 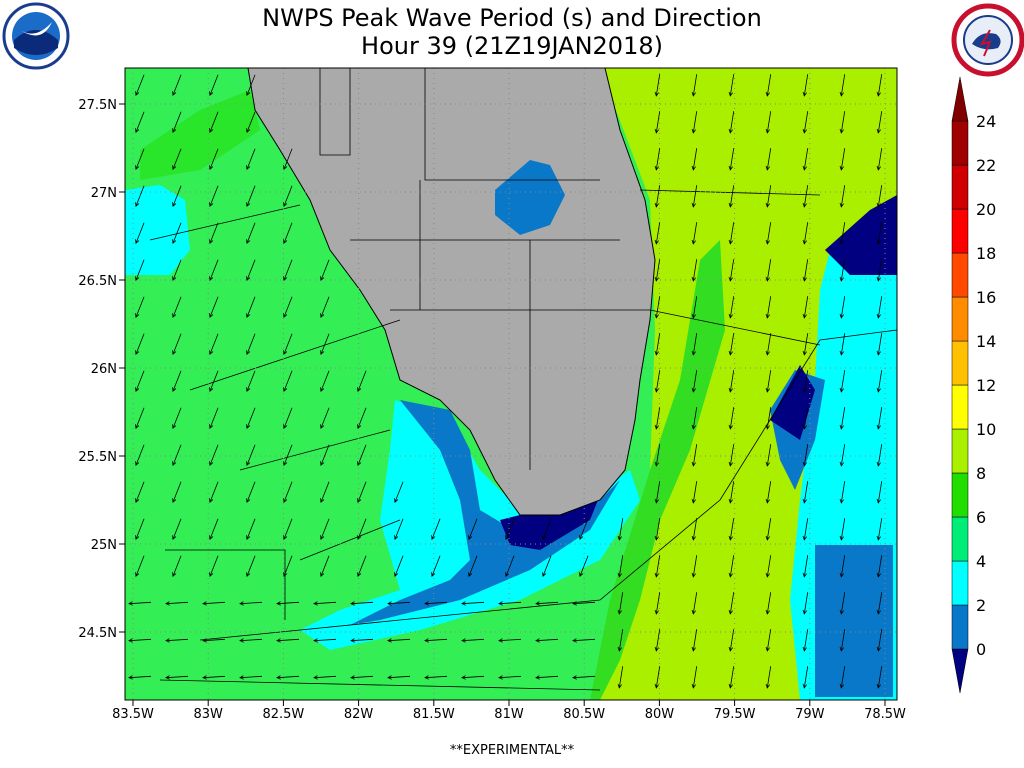 I want to click on colorbar-label: 20, so click(x=986, y=209).